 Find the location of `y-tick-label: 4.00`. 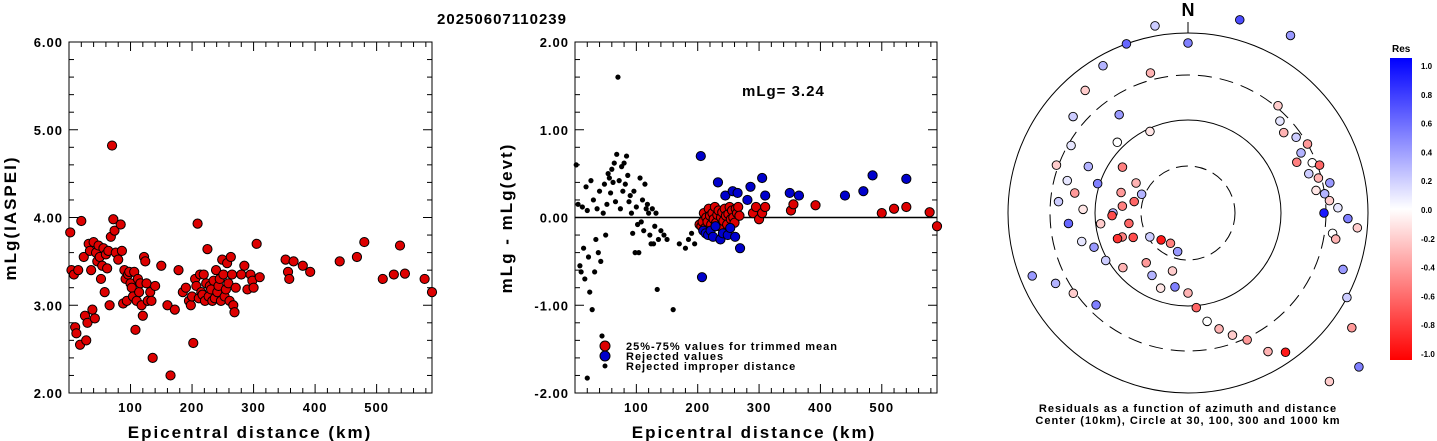

y-tick-label: 4.00 is located at coordinates (48, 218).